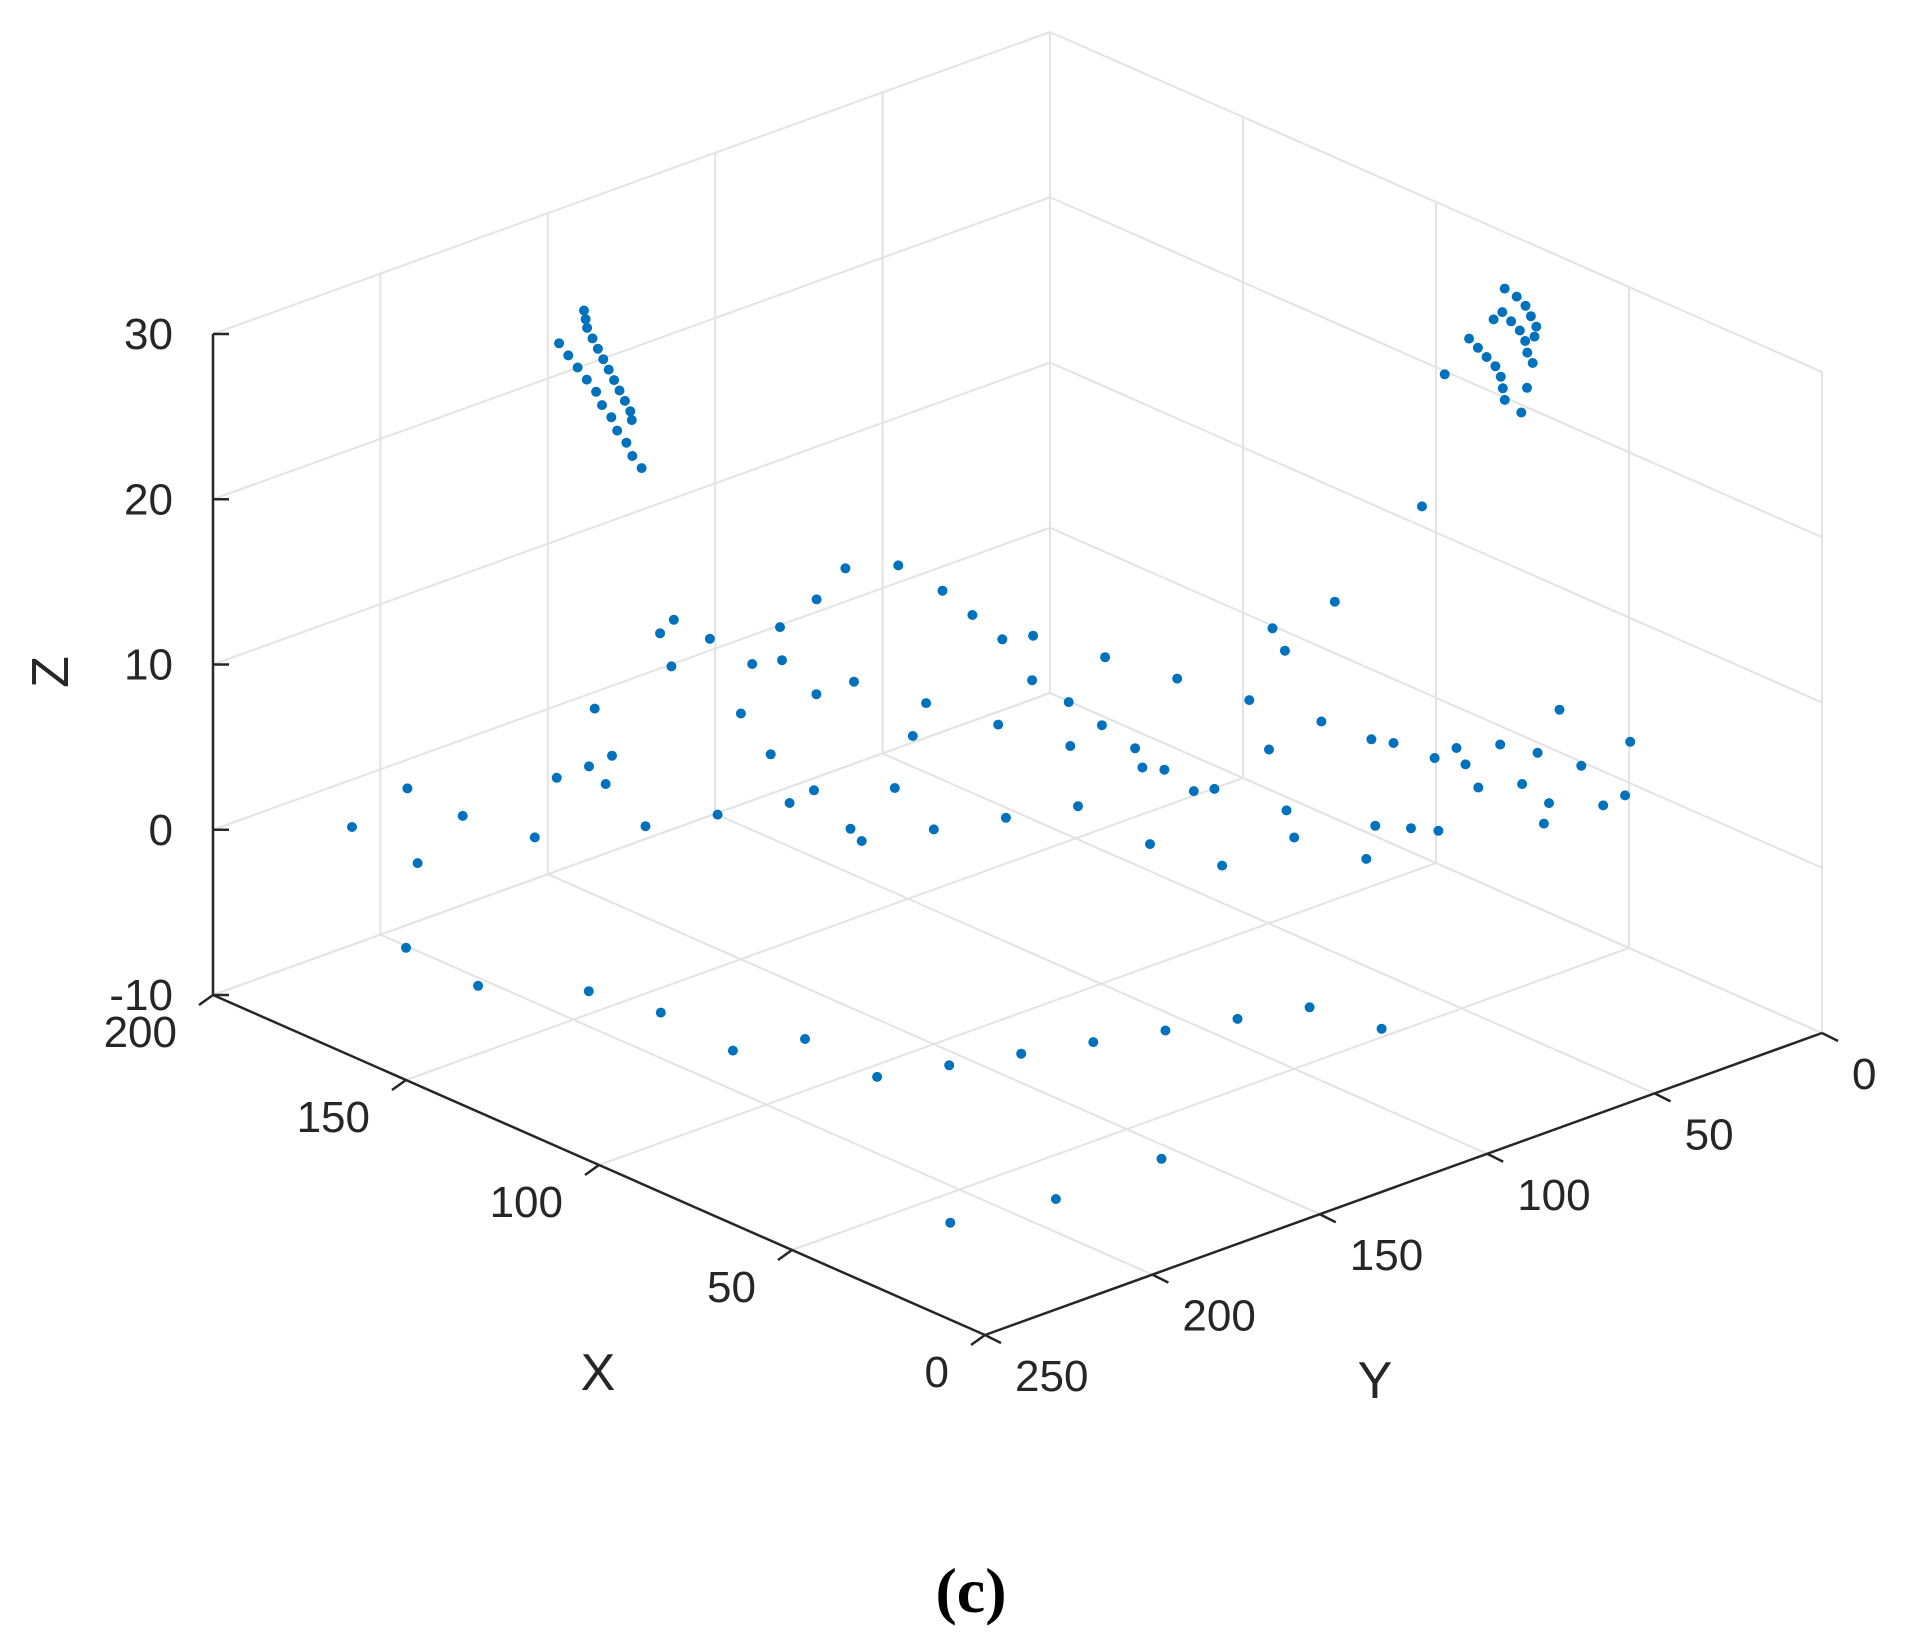 This screenshot has height=1651, width=1906. What do you see at coordinates (970, 1590) in the screenshot?
I see `figure-caption: (c)` at bounding box center [970, 1590].